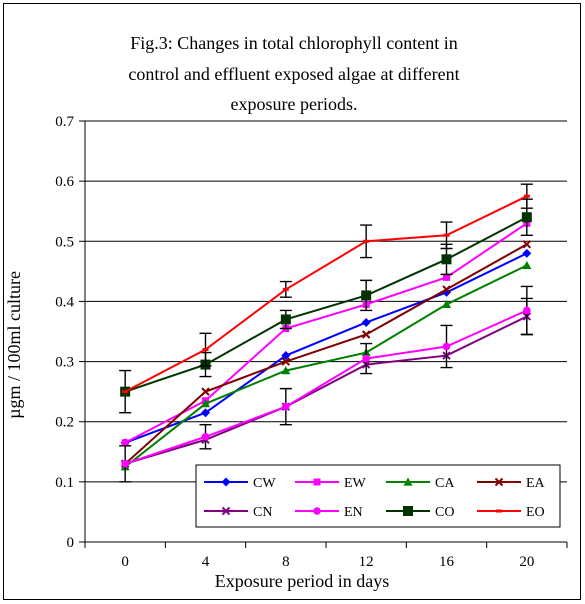 This screenshot has width=585, height=604. I want to click on legend-marker-ea, so click(499, 482).